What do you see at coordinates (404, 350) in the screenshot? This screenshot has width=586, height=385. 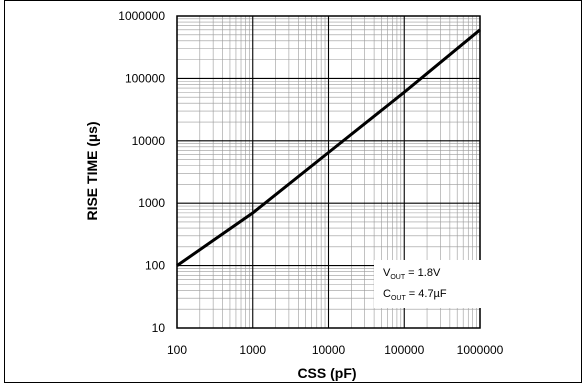 I see `x-tick-label: 100000` at bounding box center [404, 350].